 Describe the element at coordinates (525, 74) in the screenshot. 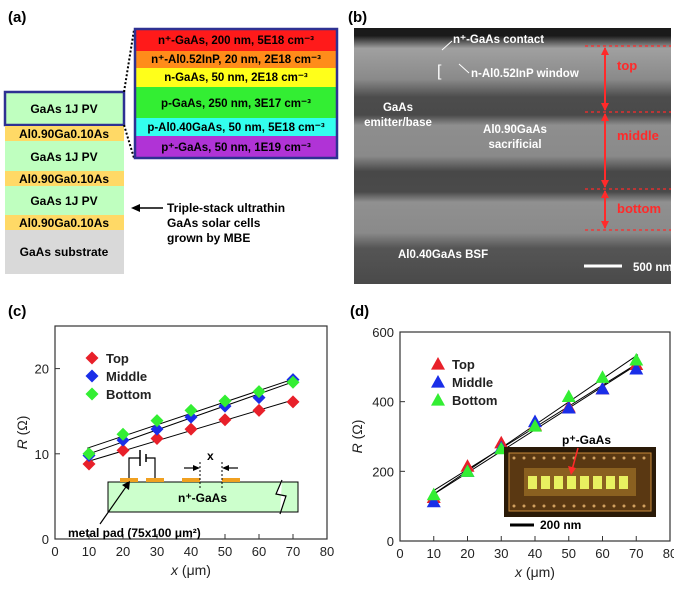

I see `sem-label-window: n-Al0.52InP window` at that location.